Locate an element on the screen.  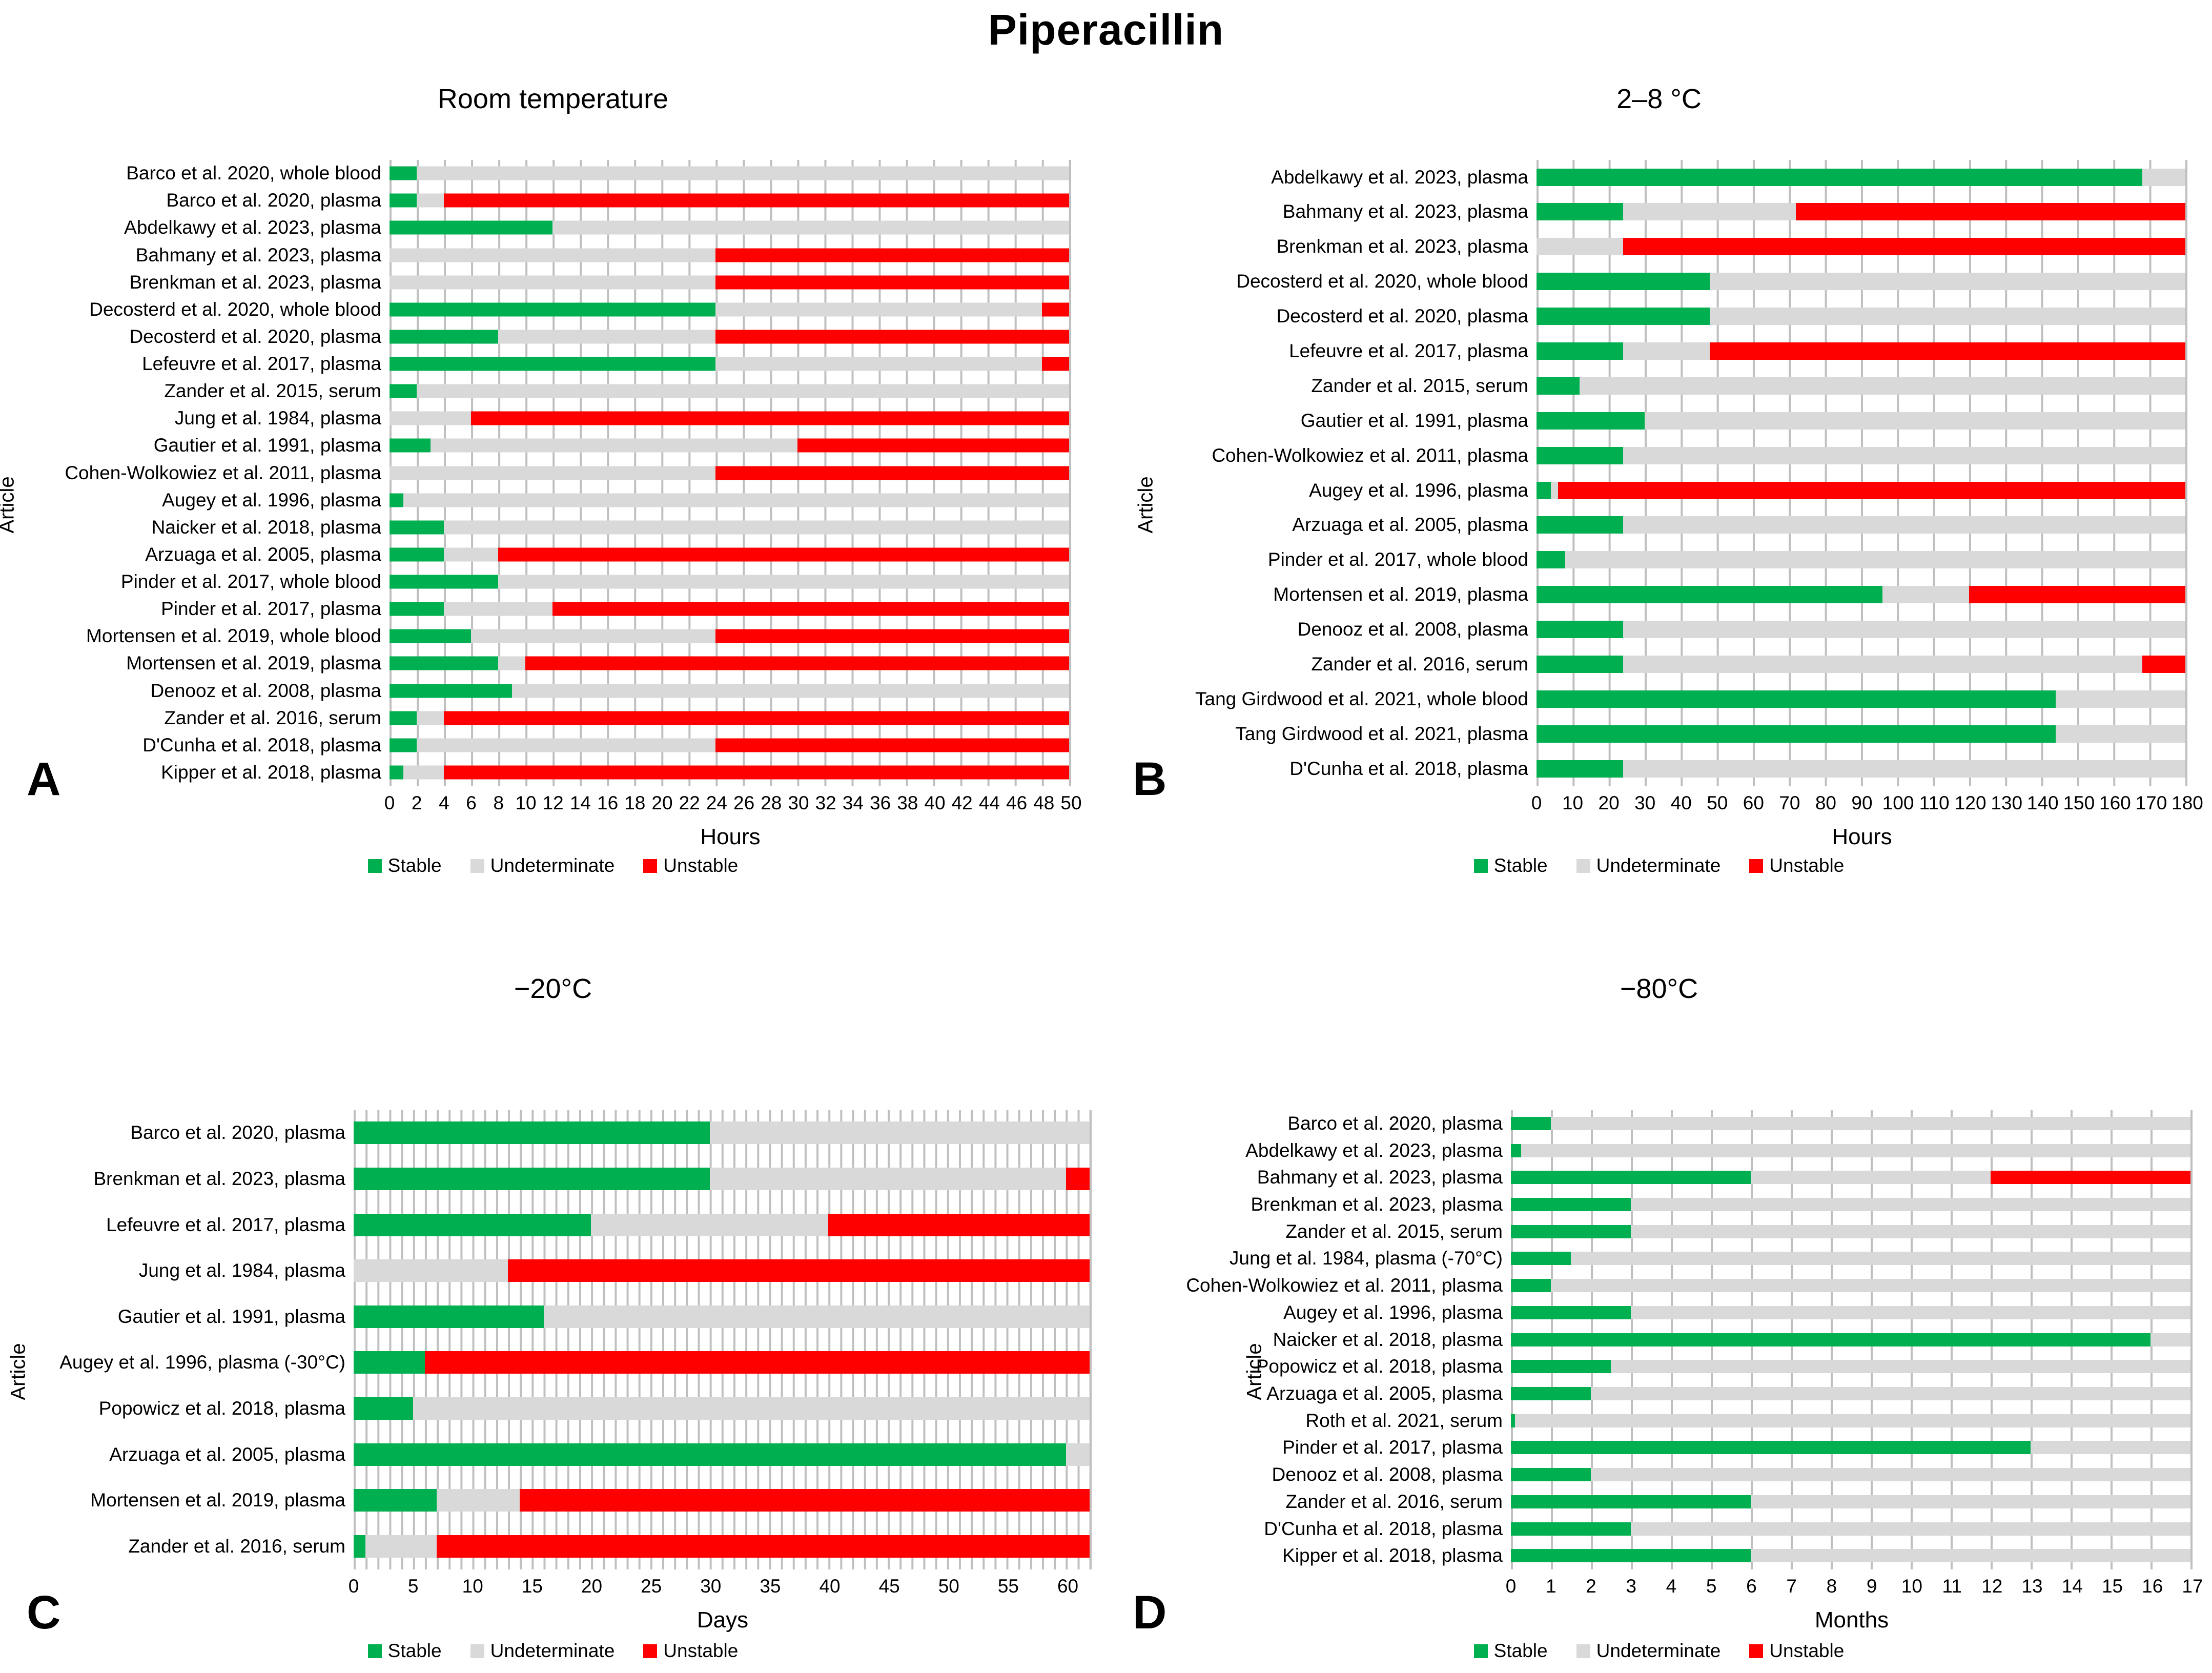
article-label: Lefeuvre et al. 2017, plasma is located at coordinates (225, 1224).